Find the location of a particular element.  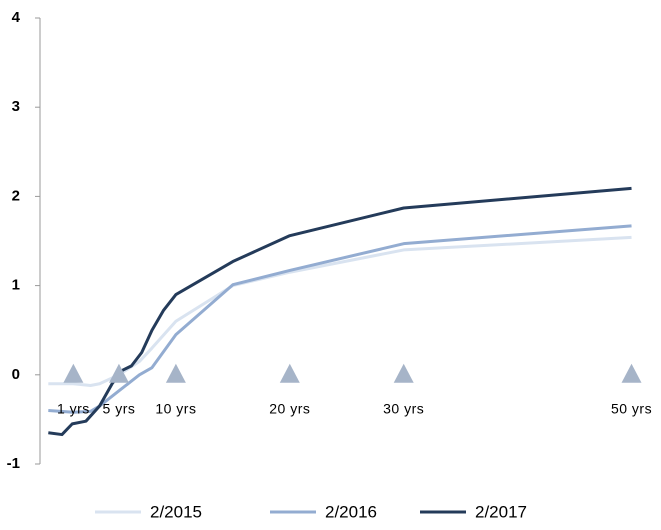

y-tick-label: 3 is located at coordinates (16, 106).